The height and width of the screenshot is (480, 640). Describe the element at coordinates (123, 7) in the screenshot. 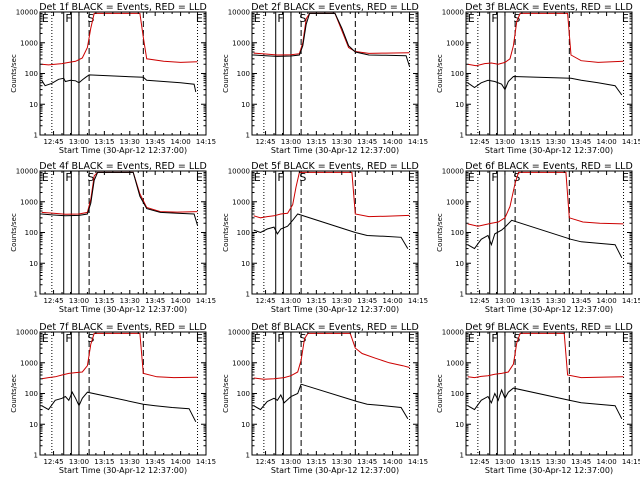

I see `panel-title: Det 1f BLACK = Events, RED = LLD` at that location.